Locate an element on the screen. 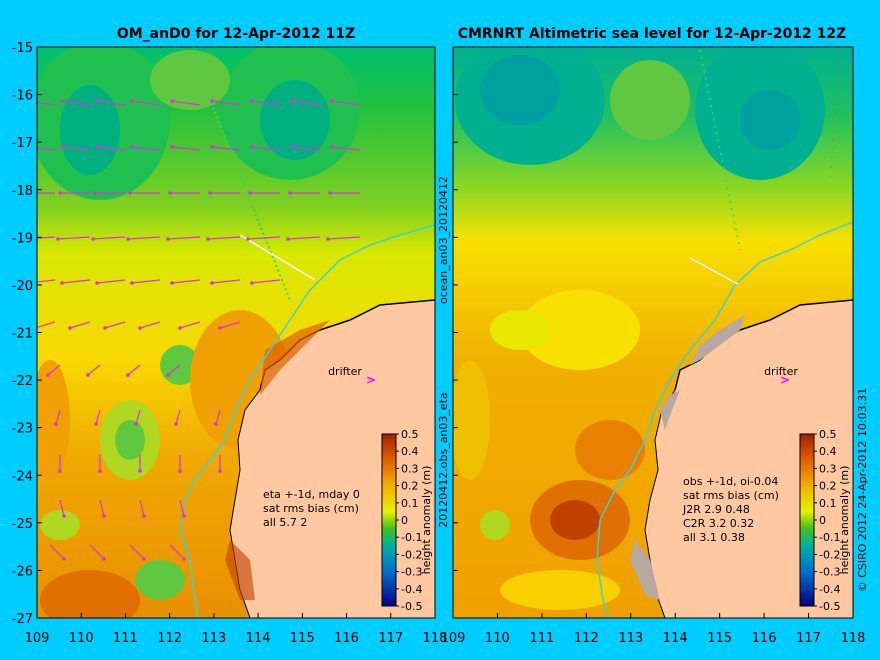 The width and height of the screenshot is (880, 660). right-annotation-line: sat rms bias (cm) is located at coordinates (731, 495).